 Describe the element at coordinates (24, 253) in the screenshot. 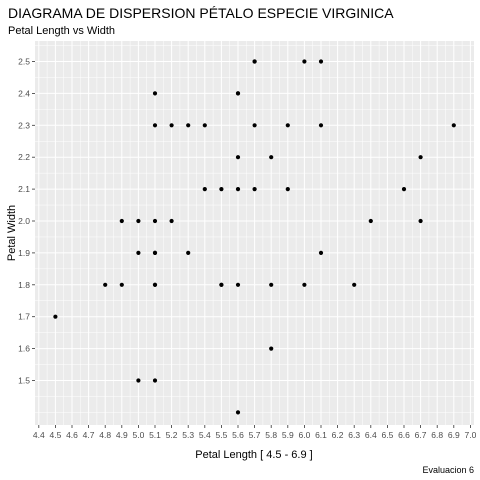

I see `y-tick-label: 1.9` at that location.